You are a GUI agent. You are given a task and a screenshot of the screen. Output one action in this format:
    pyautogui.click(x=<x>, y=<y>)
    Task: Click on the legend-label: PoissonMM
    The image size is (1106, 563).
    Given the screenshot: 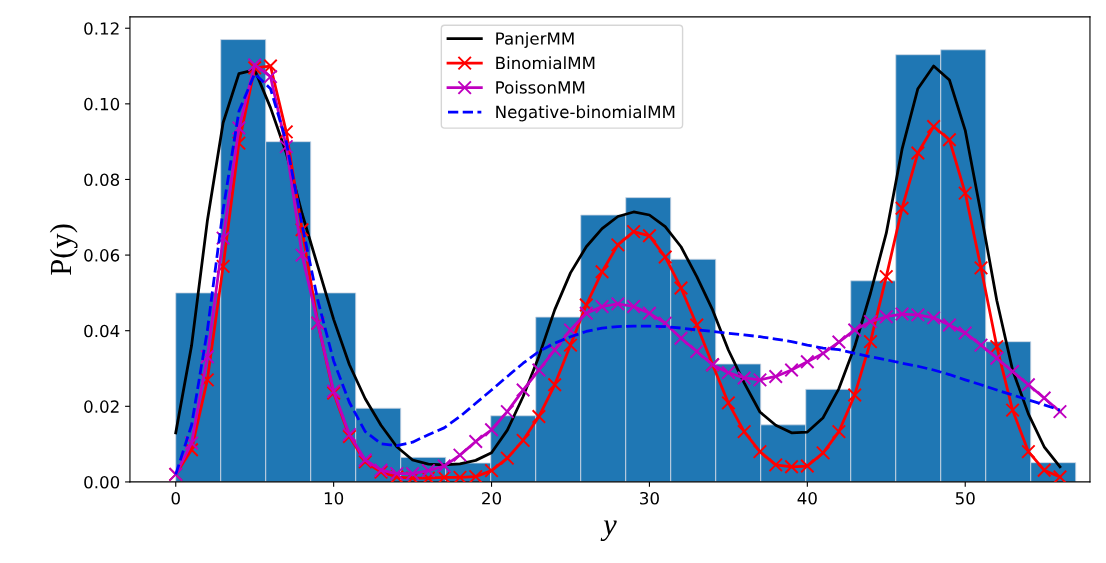 What is the action you would take?
    pyautogui.click(x=540, y=87)
    